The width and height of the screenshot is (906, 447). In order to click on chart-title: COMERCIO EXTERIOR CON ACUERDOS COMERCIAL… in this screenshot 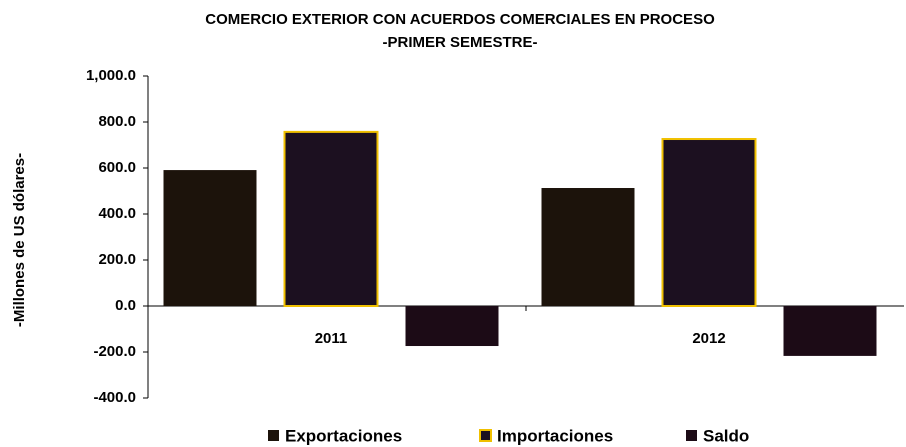, I will do `click(460, 19)`.